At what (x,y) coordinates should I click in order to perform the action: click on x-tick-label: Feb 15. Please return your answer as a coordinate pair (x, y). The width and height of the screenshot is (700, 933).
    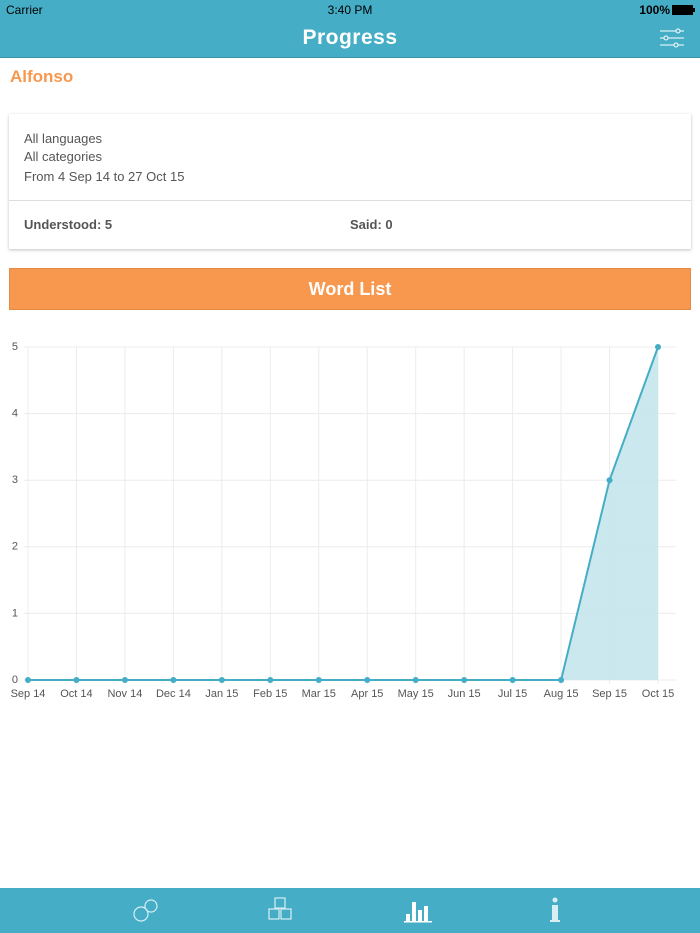
    Looking at the image, I should click on (270, 694).